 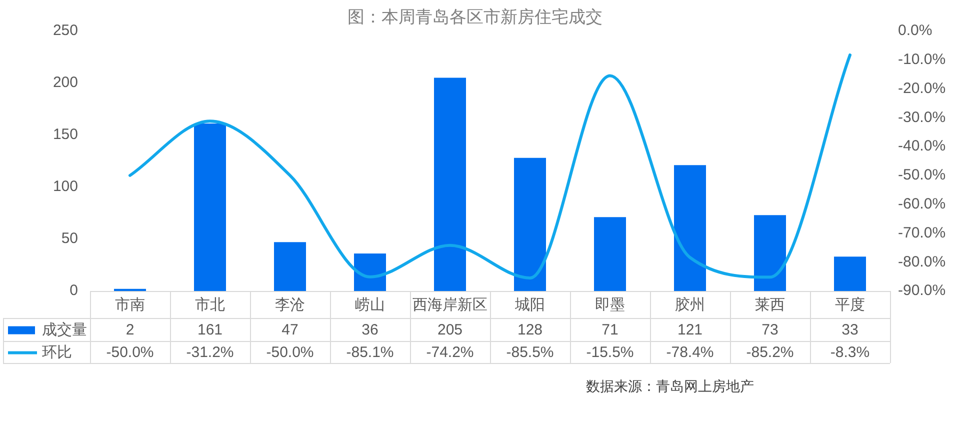 What do you see at coordinates (529, 305) in the screenshot?
I see `x-tick-label: 城阳` at bounding box center [529, 305].